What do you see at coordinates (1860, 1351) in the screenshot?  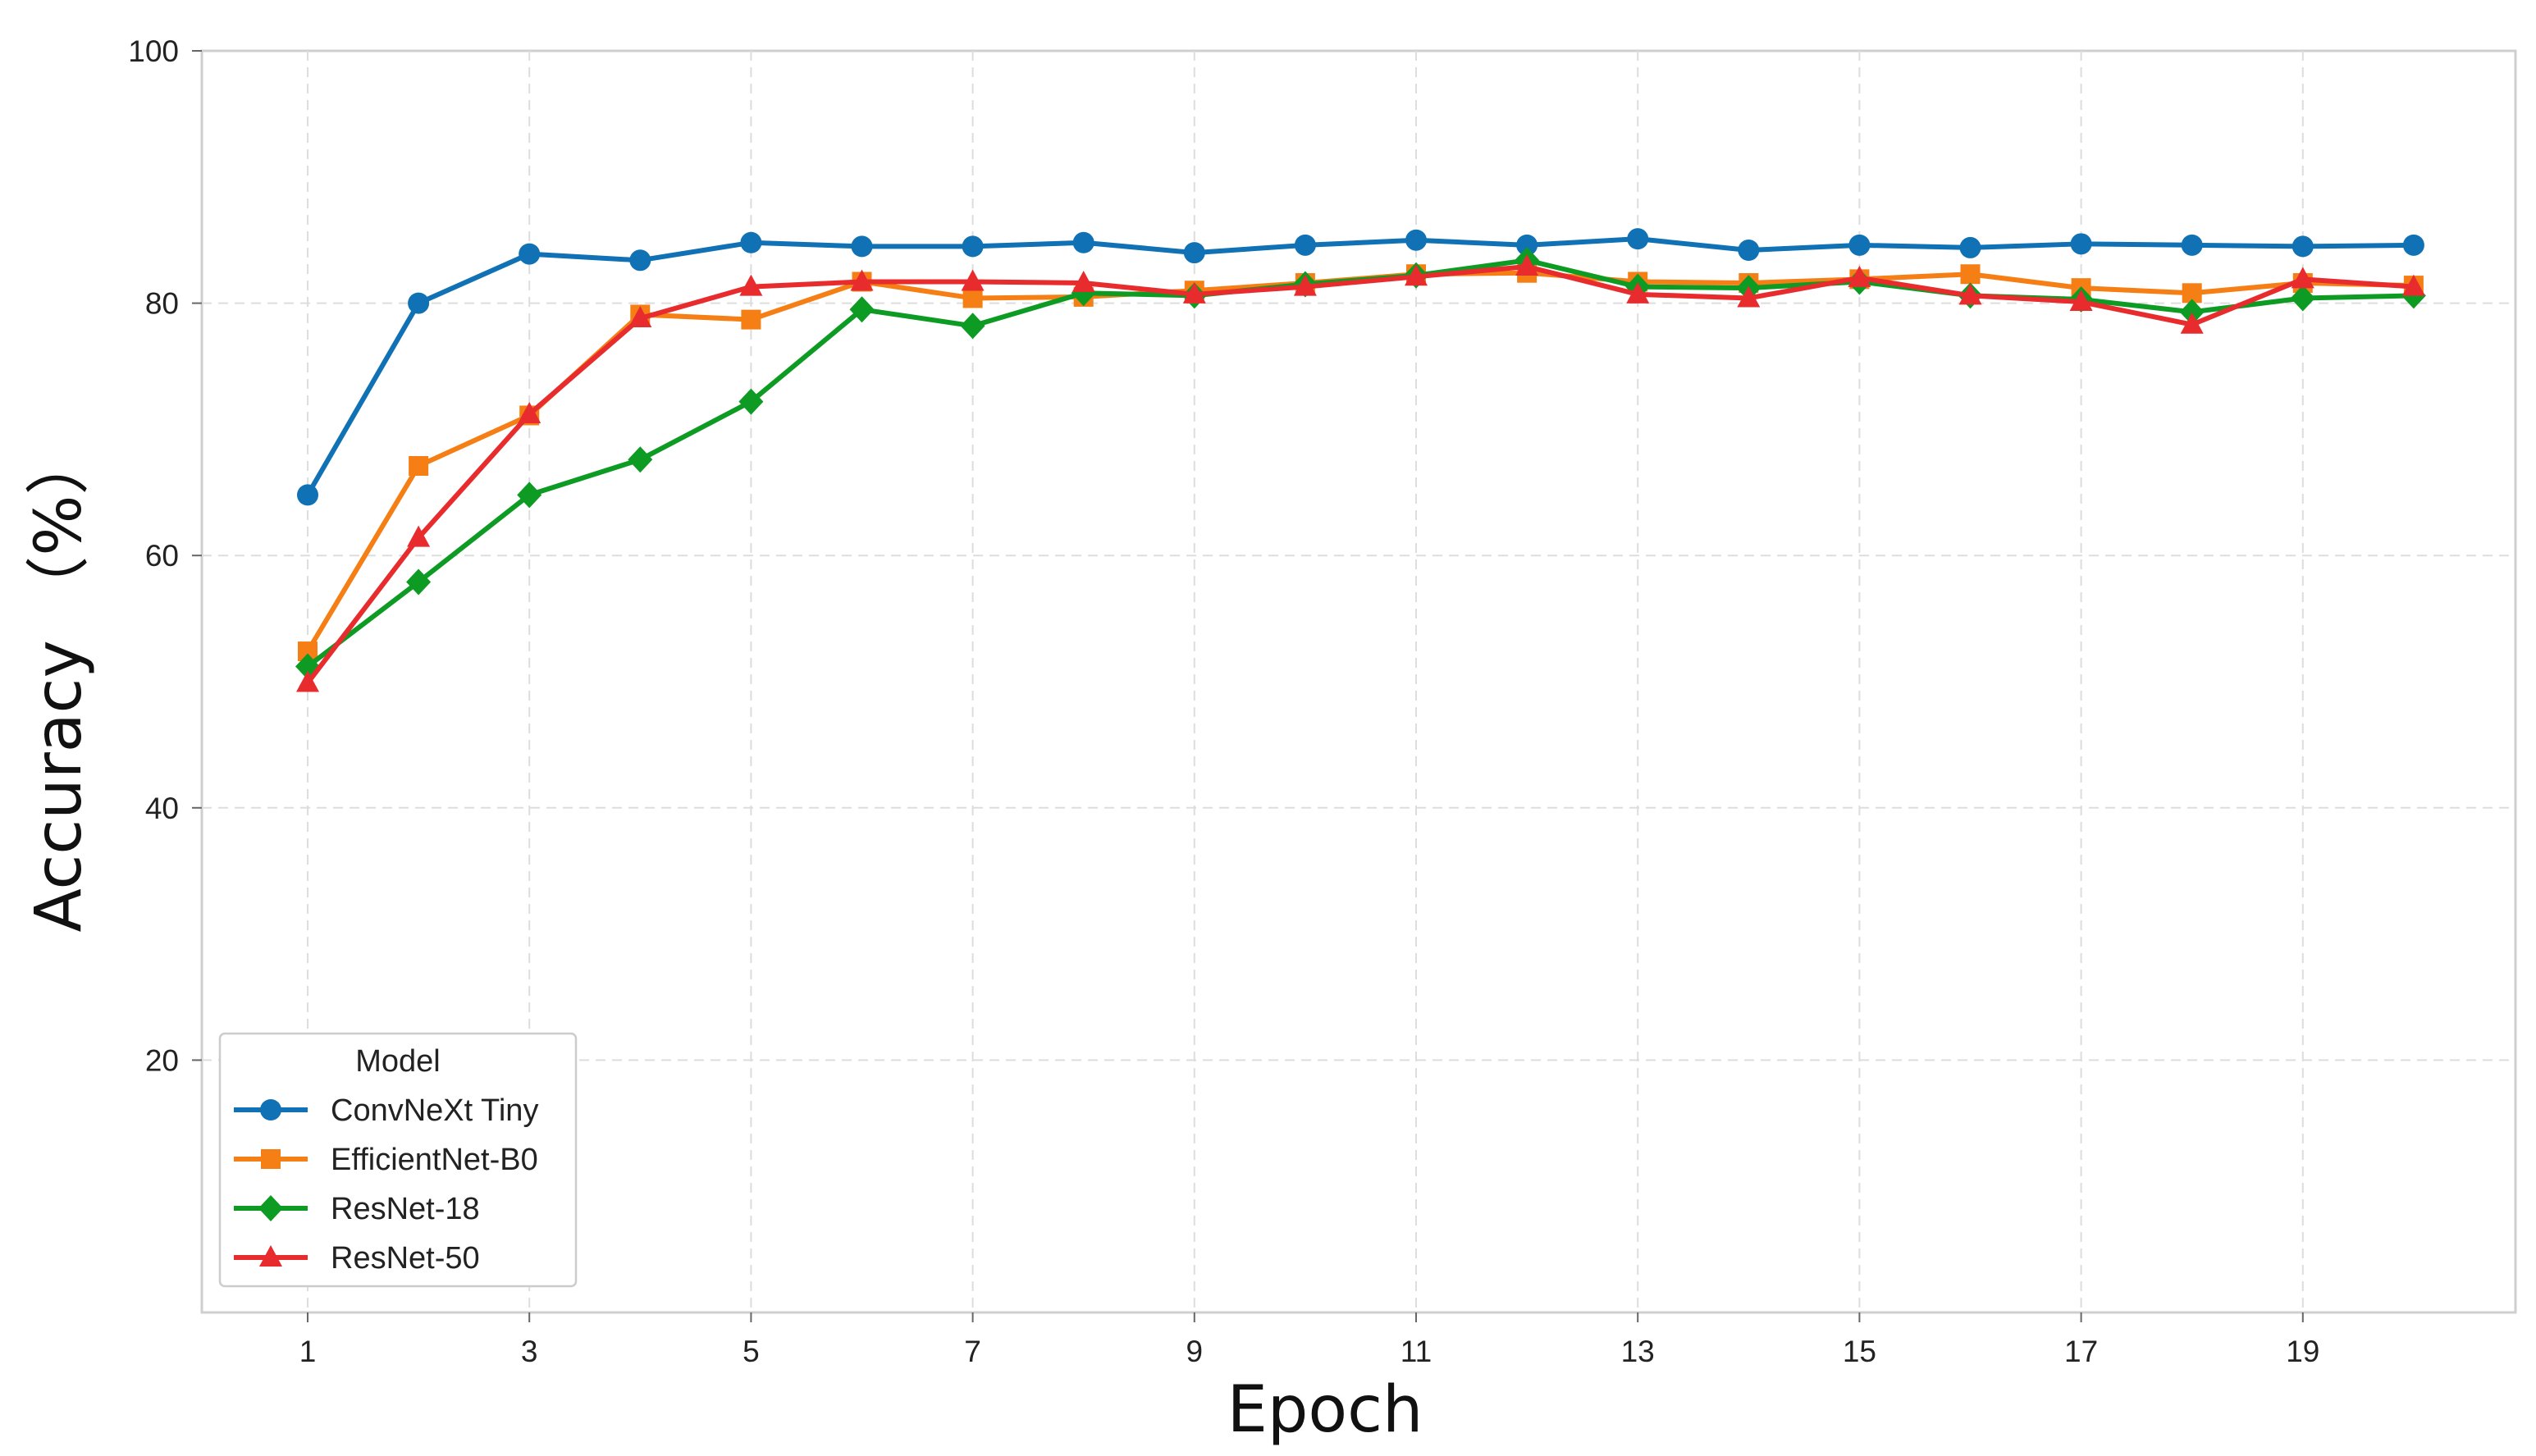 I see `x-tick-label: 15` at bounding box center [1860, 1351].